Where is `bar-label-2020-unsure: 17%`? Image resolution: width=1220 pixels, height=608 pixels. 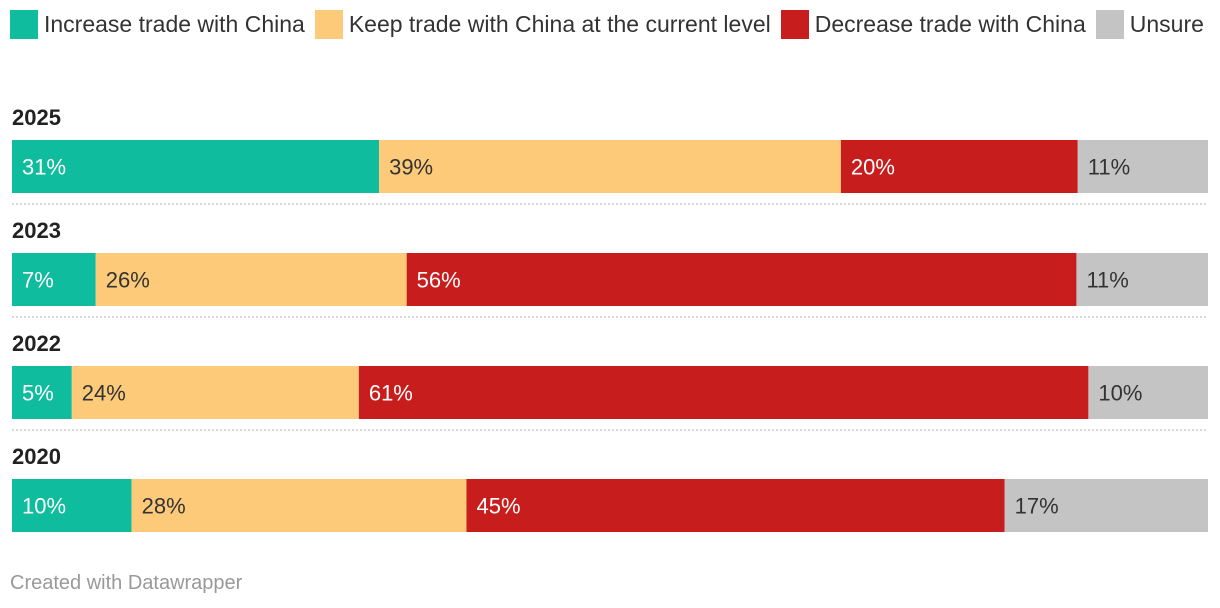 bar-label-2020-unsure: 17% is located at coordinates (1037, 506).